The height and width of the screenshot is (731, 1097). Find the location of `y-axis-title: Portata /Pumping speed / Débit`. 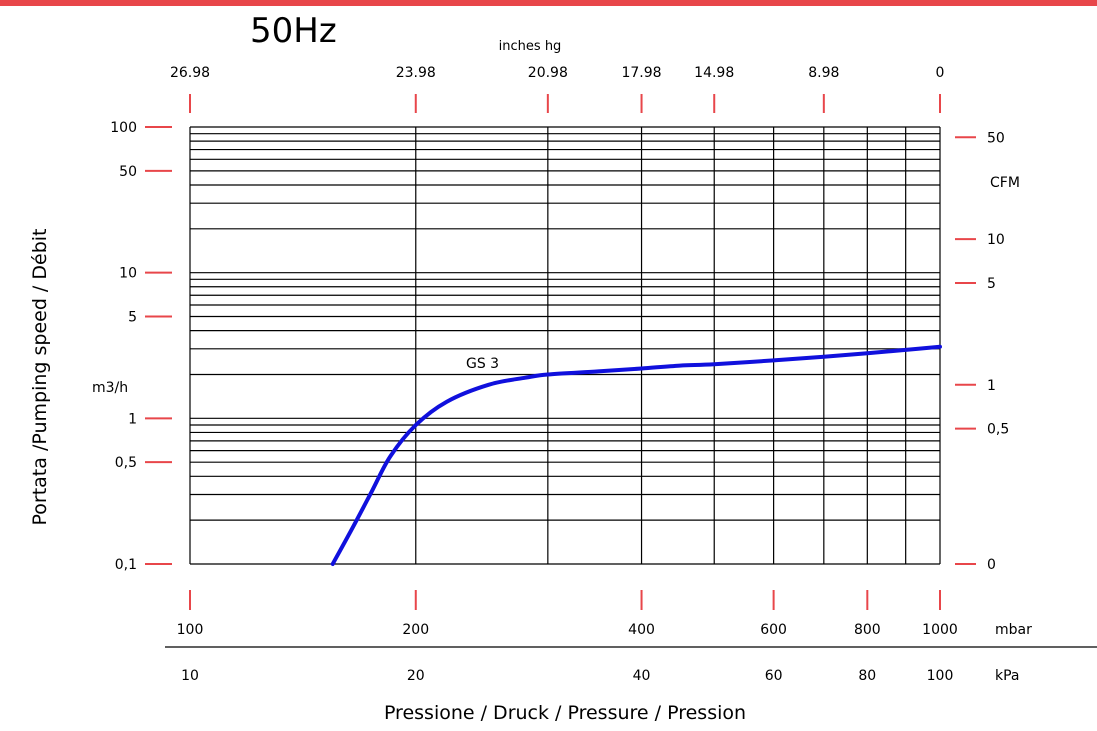

y-axis-title: Portata /Pumping speed / Débit is located at coordinates (40, 377).